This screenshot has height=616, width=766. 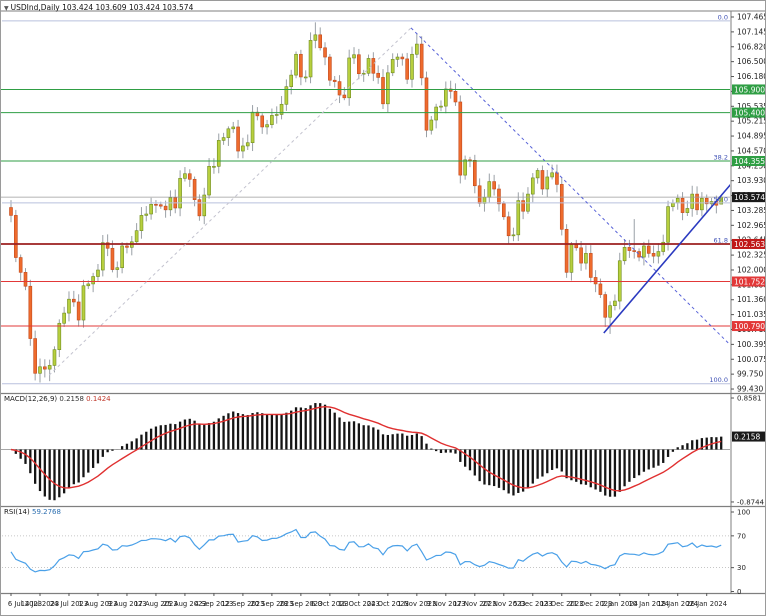 What do you see at coordinates (98, 399) in the screenshot?
I see `macd-signal-value: 0.1424` at bounding box center [98, 399].